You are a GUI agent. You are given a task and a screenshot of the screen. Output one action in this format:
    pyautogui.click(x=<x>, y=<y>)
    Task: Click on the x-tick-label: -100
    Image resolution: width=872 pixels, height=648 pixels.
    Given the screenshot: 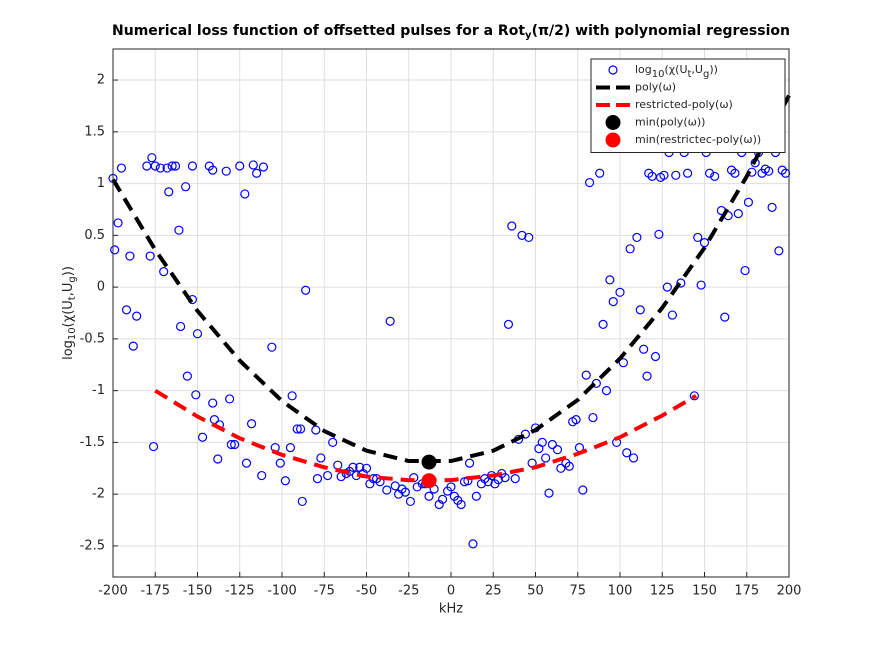 What is the action you would take?
    pyautogui.click(x=282, y=591)
    